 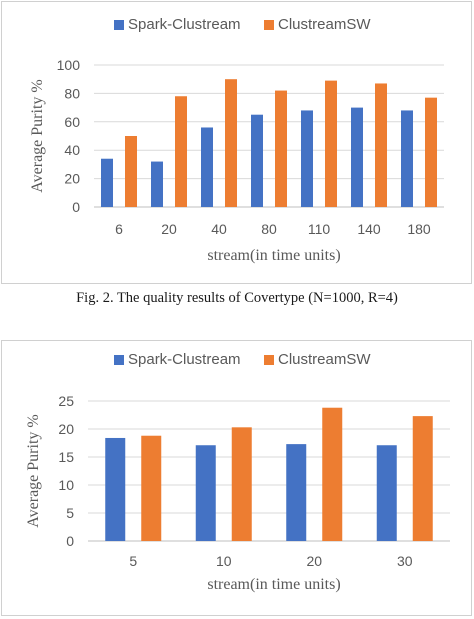 What do you see at coordinates (219, 229) in the screenshot?
I see `chart1-x-tick-label: 40` at bounding box center [219, 229].